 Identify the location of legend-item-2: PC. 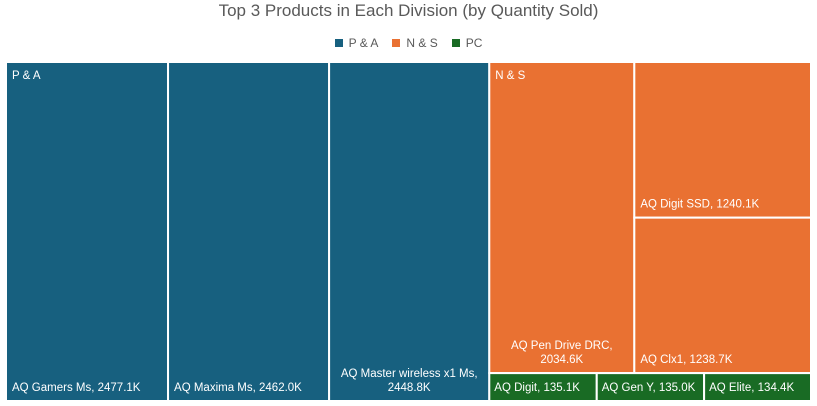
(467, 43).